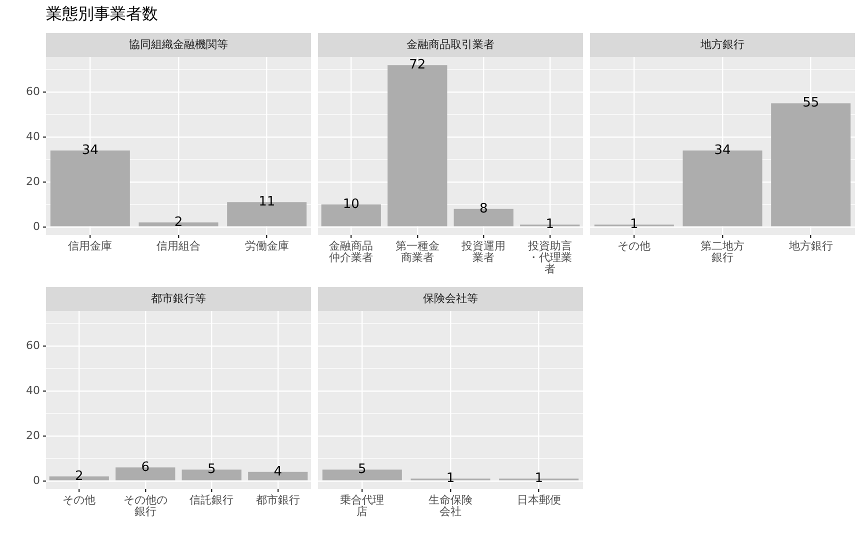 The height and width of the screenshot is (545, 862). Describe the element at coordinates (266, 246) in the screenshot. I see `x-tick-label: 労働金庫` at that location.